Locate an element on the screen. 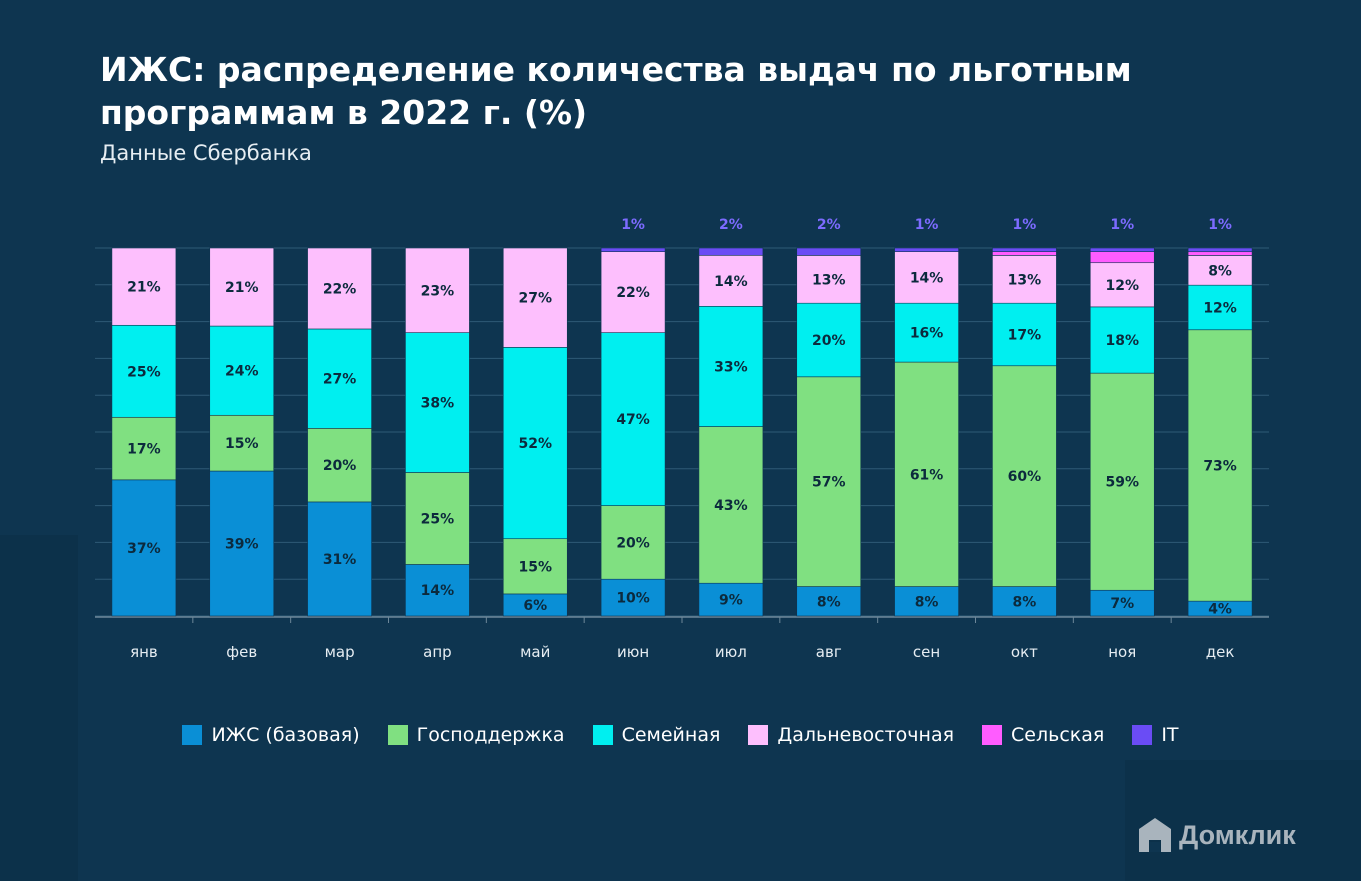 The width and height of the screenshot is (1361, 881). data-label: 10% is located at coordinates (633, 599).